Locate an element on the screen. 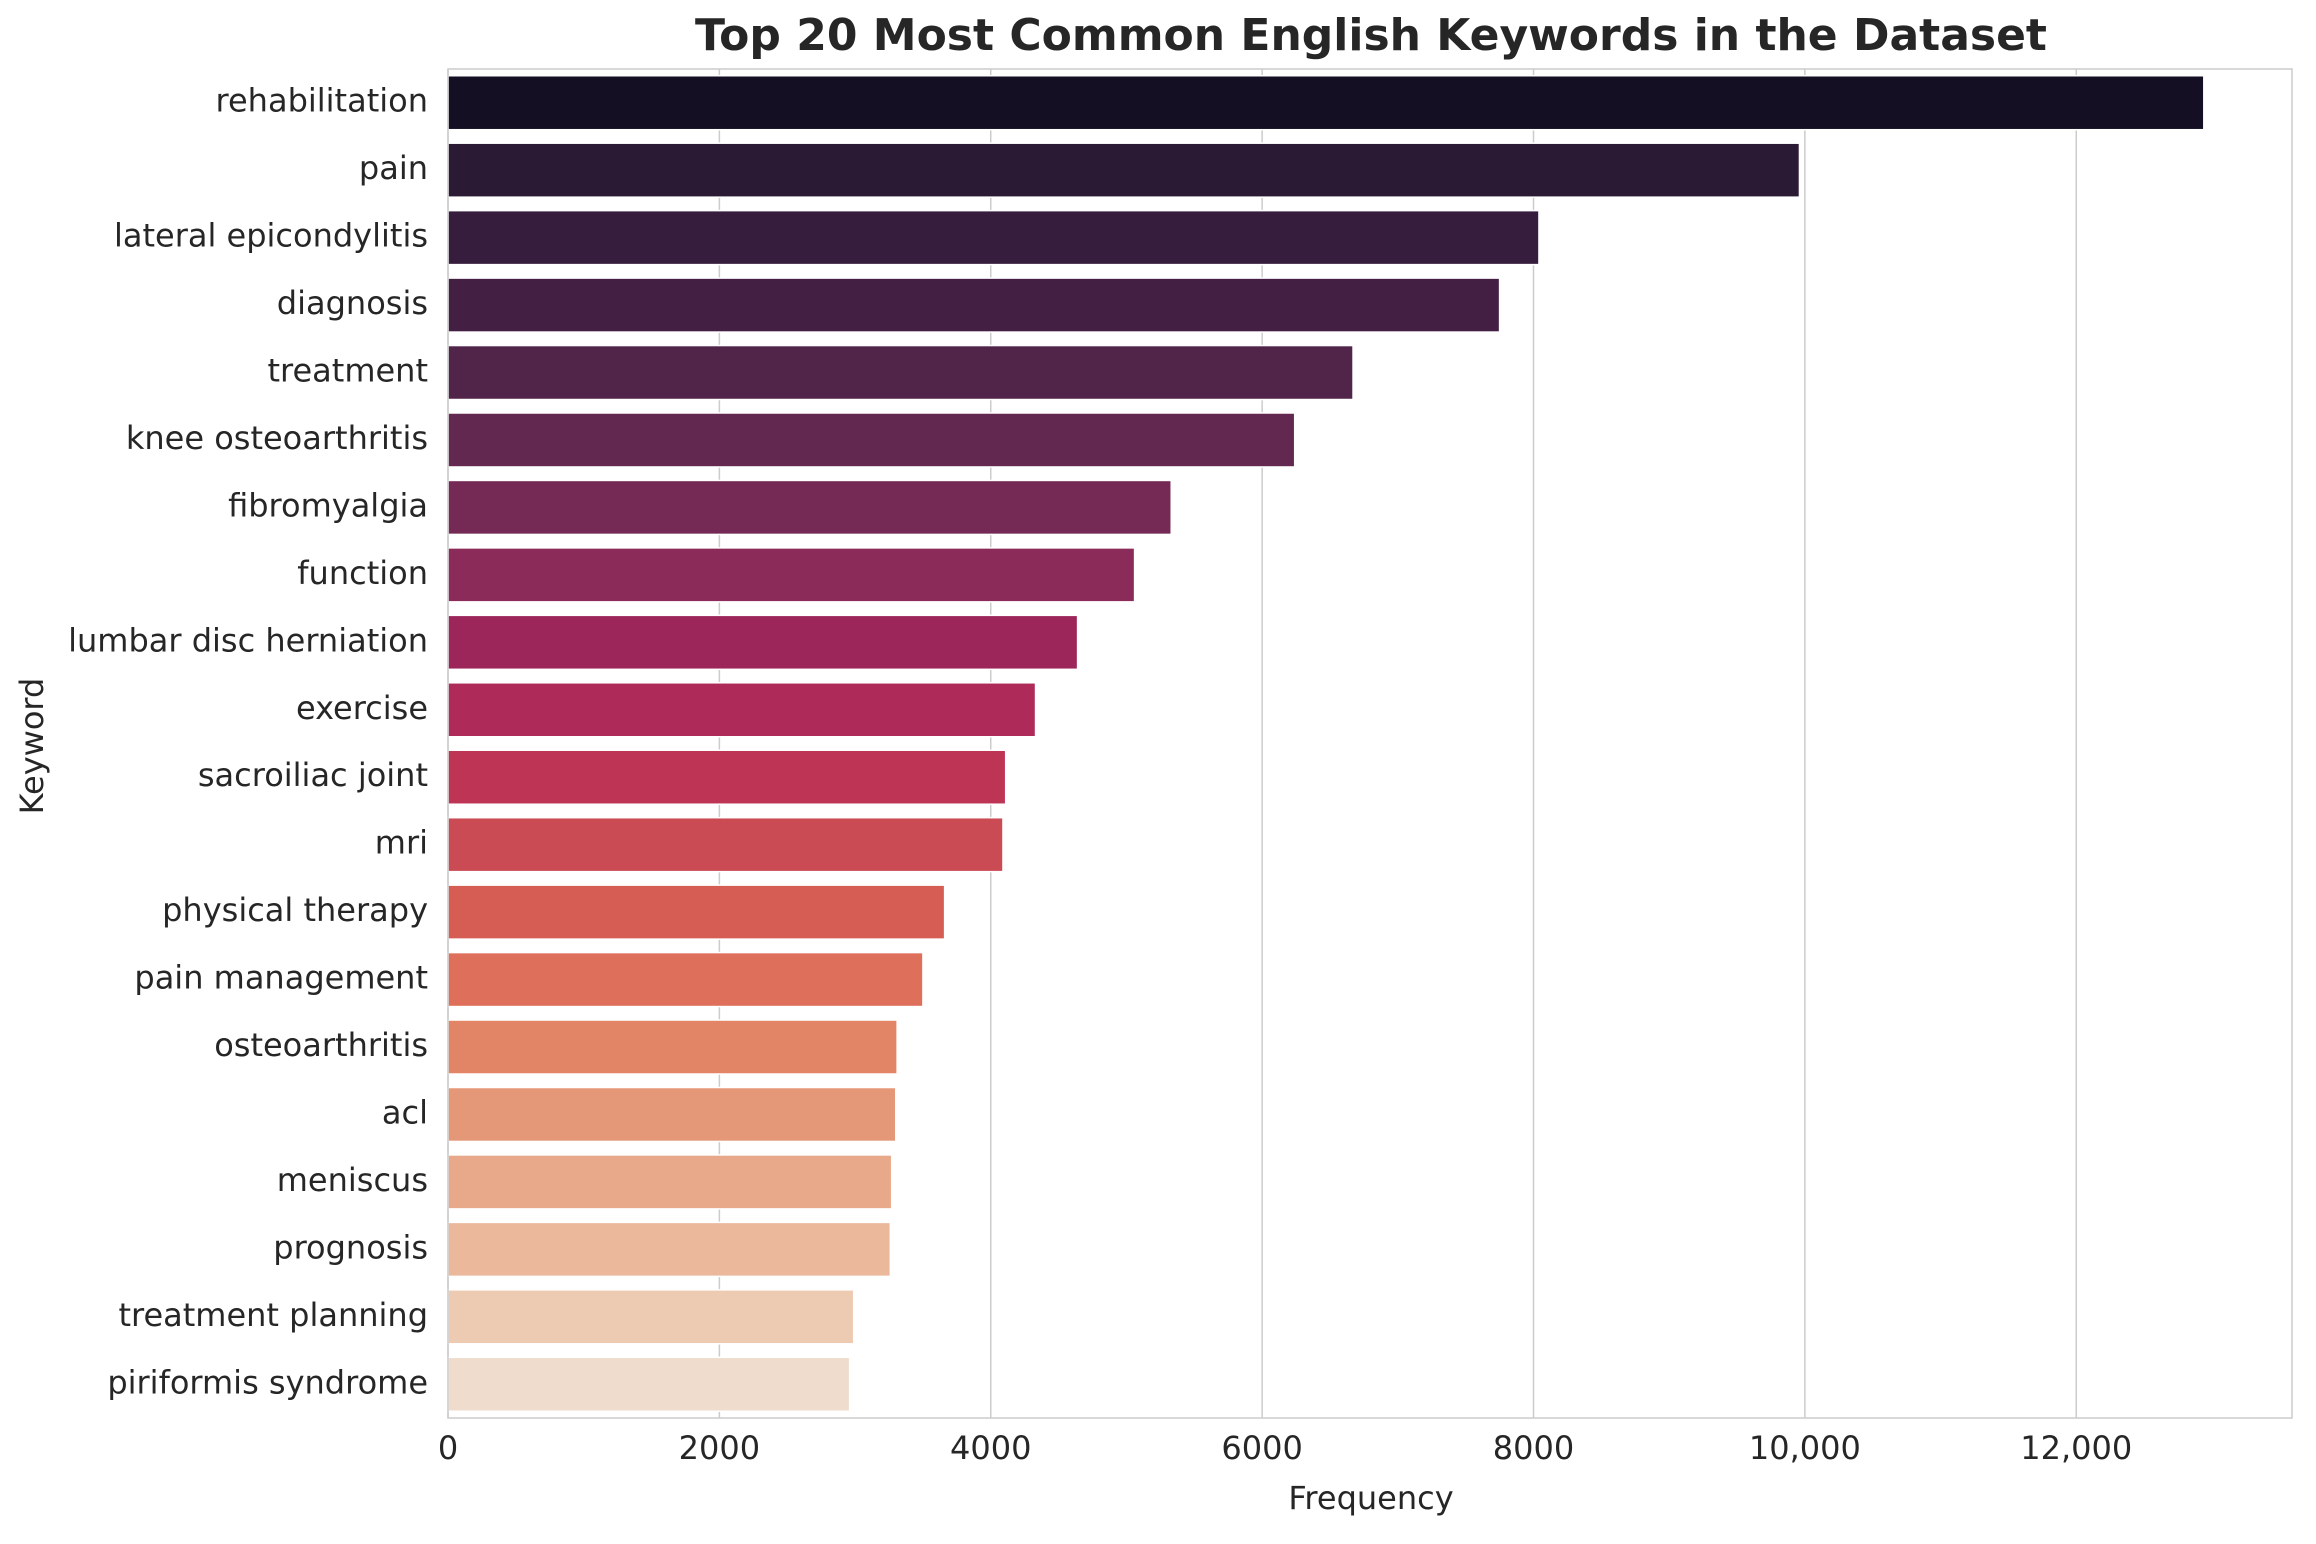  y-tick-label: piriformis syndrome is located at coordinates (267, 1382).